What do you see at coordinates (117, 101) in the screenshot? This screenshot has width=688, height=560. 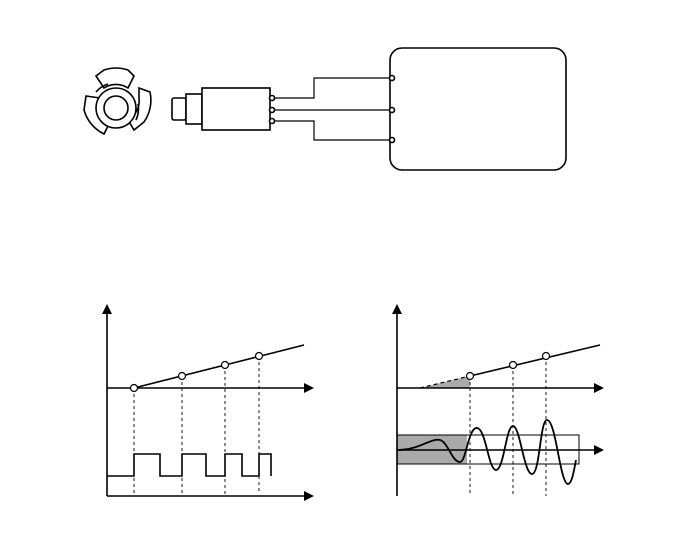 I see `trigger-wheel-icon` at bounding box center [117, 101].